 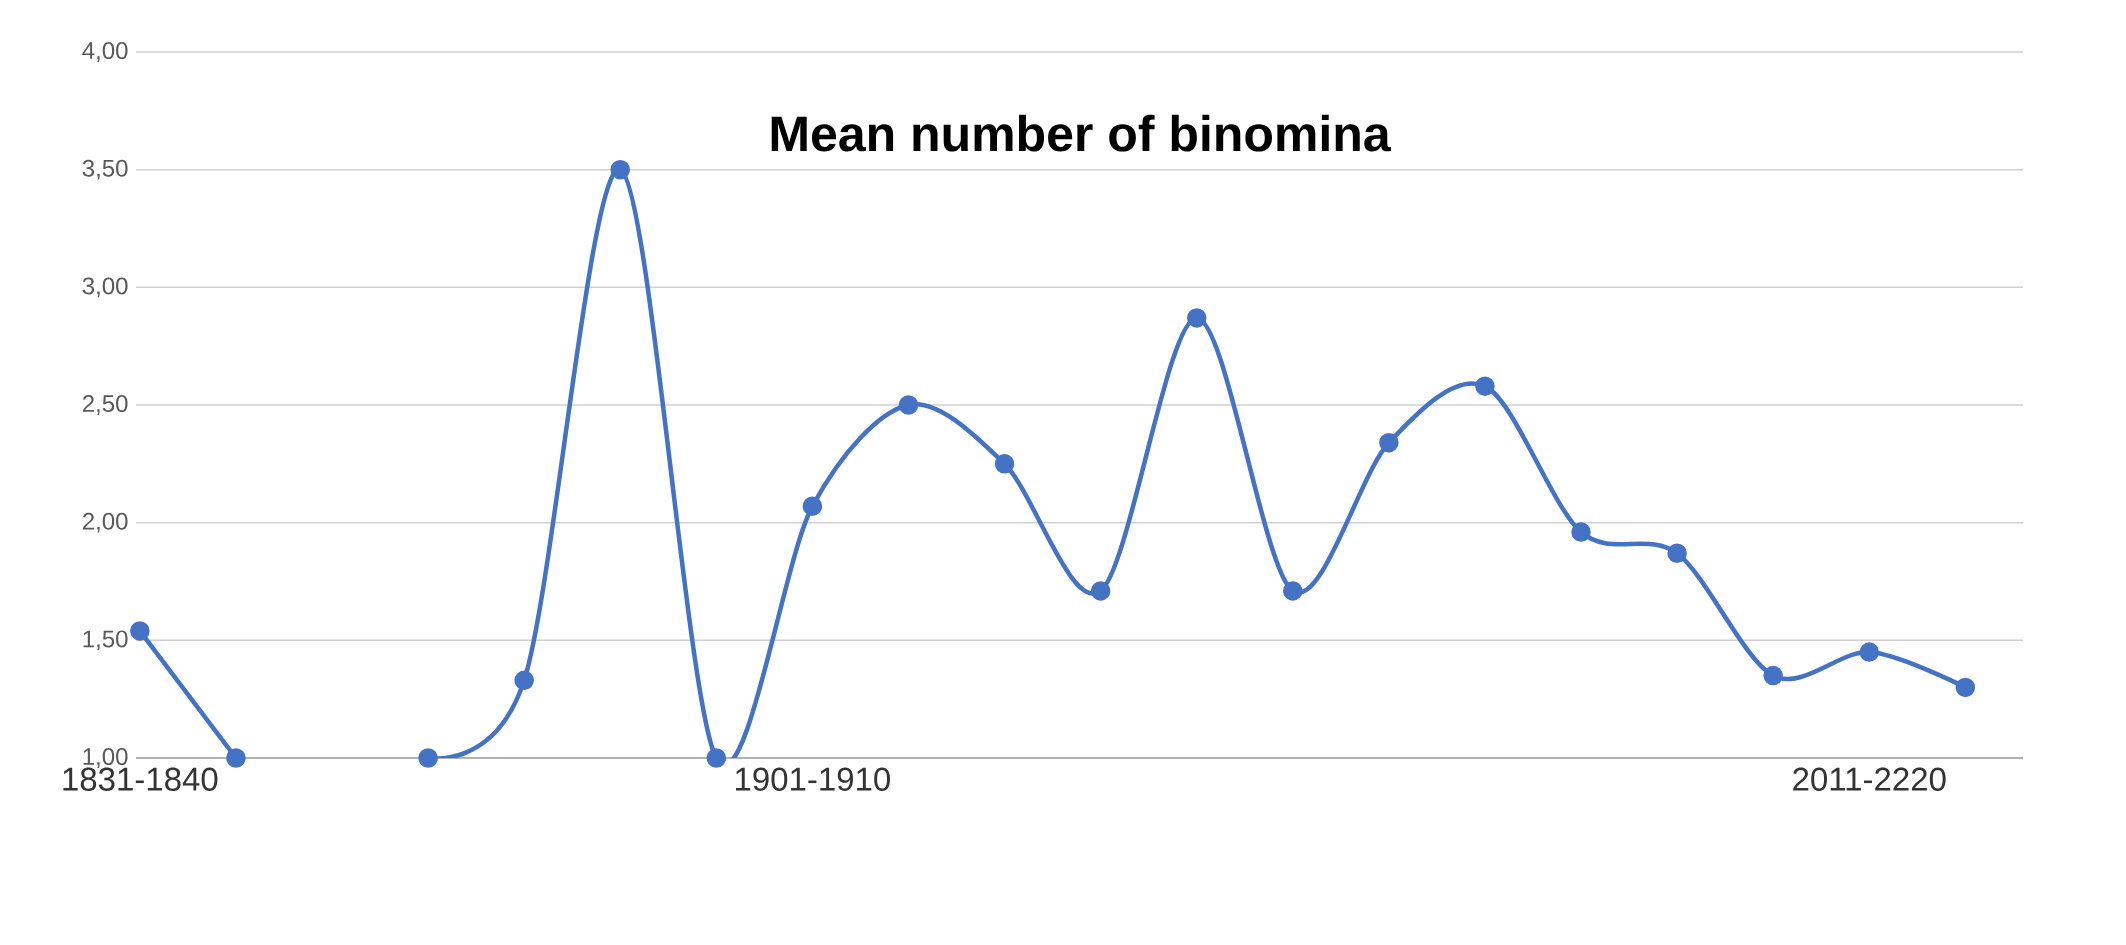 What do you see at coordinates (105, 52) in the screenshot?
I see `y-tick-label: 4,00` at bounding box center [105, 52].